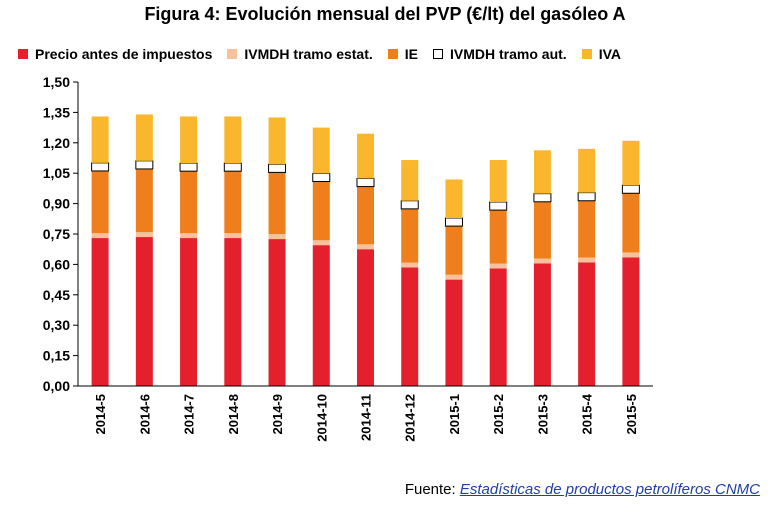  I want to click on x-tick-label: 2014-6, so click(144, 414).